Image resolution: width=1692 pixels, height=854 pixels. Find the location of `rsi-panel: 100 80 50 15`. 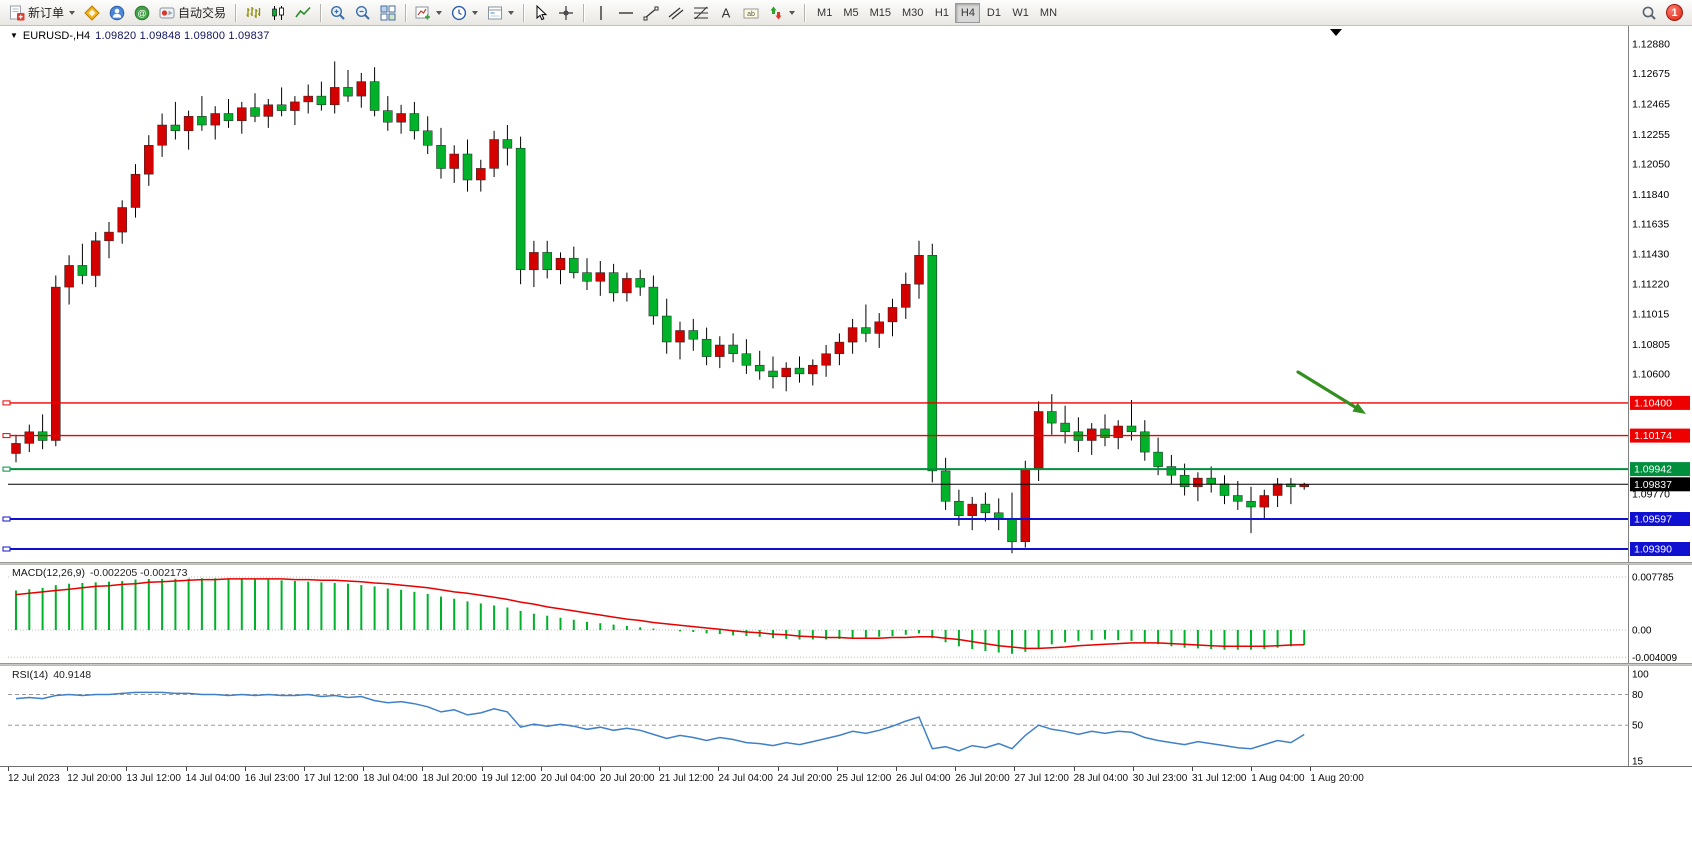

rsi-panel: 100 80 50 15 is located at coordinates (846, 716).